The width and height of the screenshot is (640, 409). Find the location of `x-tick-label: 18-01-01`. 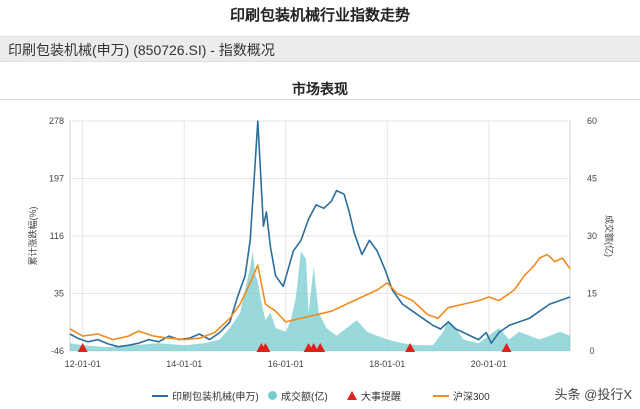

x-tick-label: 18-01-01 is located at coordinates (387, 364).